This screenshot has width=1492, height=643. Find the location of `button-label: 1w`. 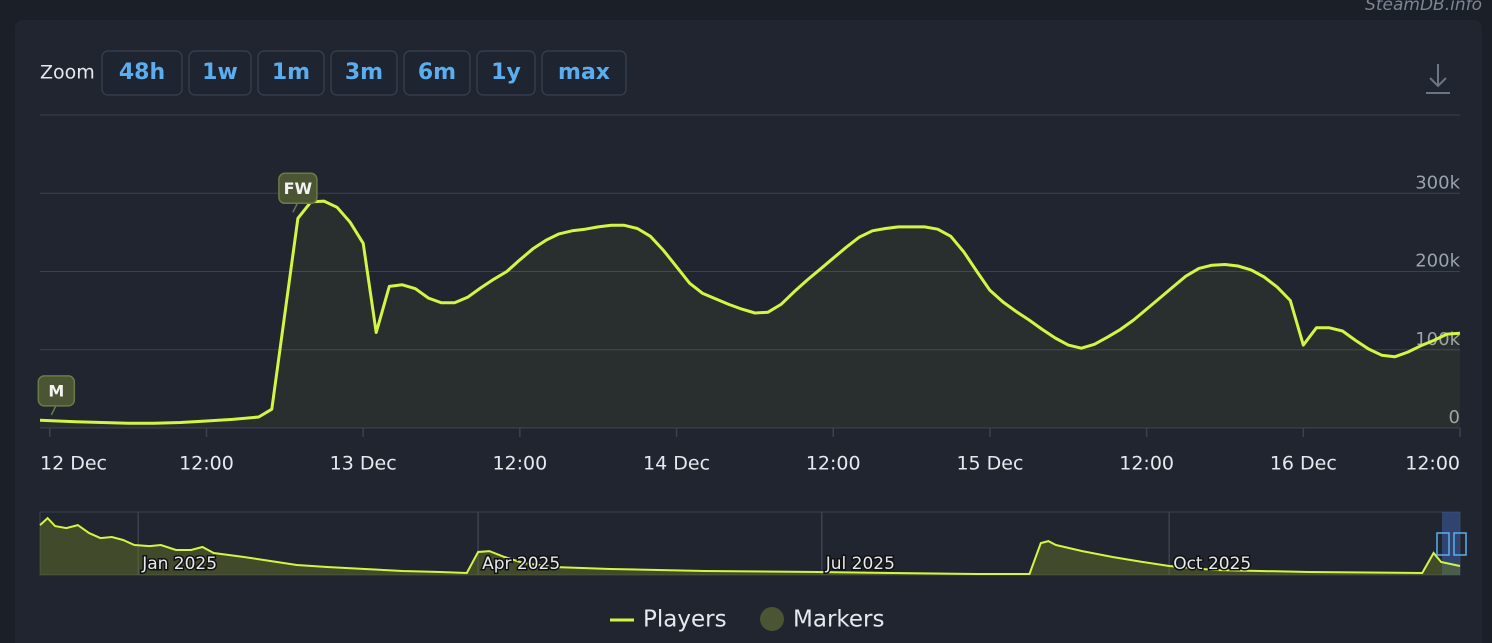

button-label: 1w is located at coordinates (220, 72).